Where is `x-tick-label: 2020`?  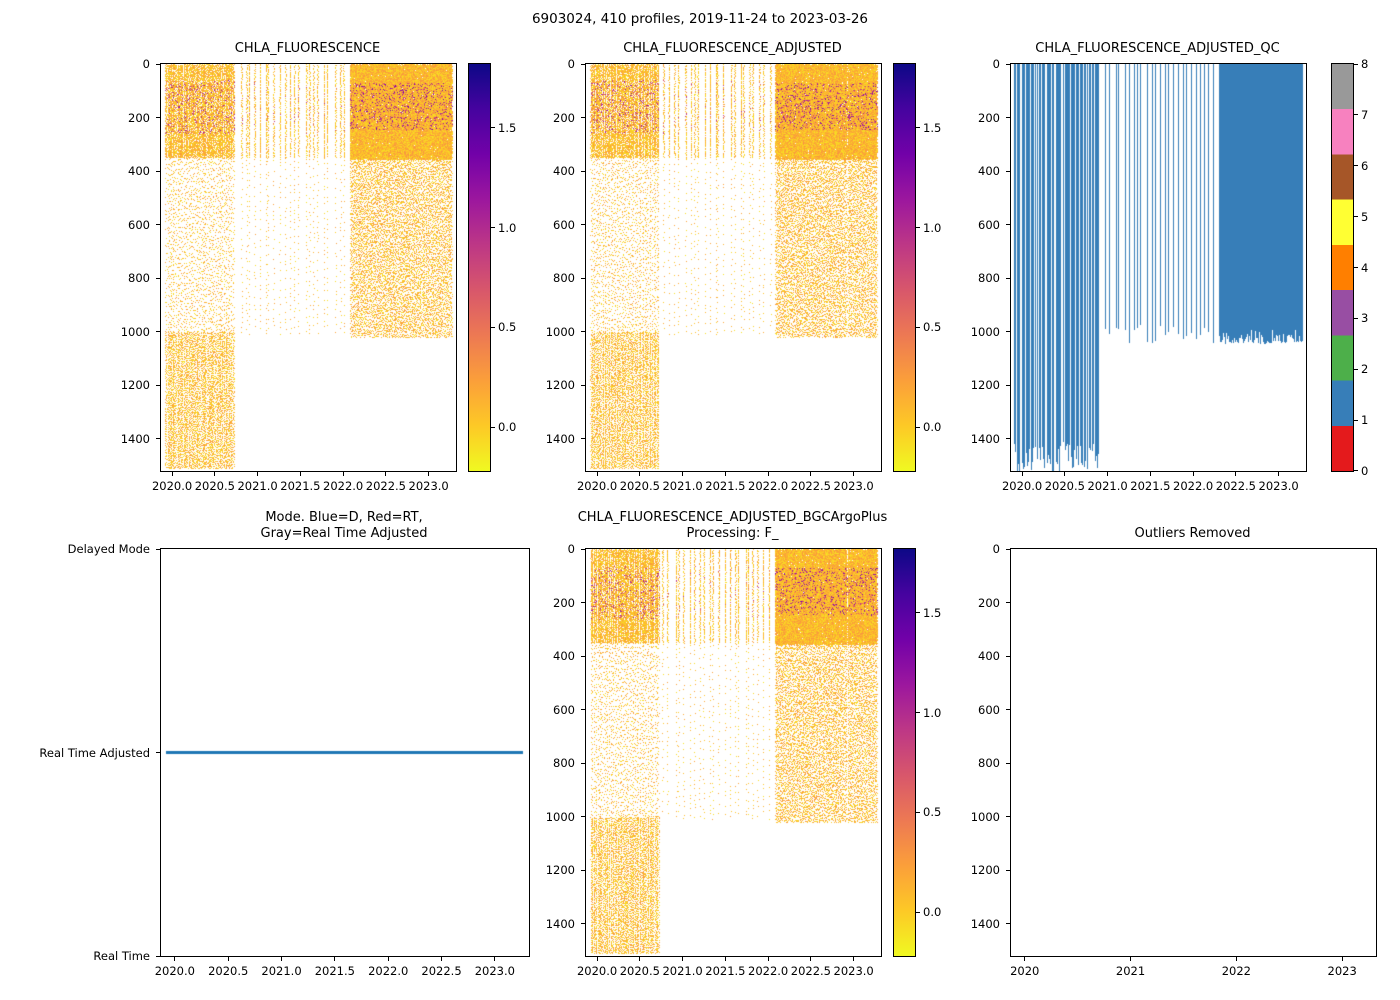 x-tick-label: 2020 is located at coordinates (1025, 971).